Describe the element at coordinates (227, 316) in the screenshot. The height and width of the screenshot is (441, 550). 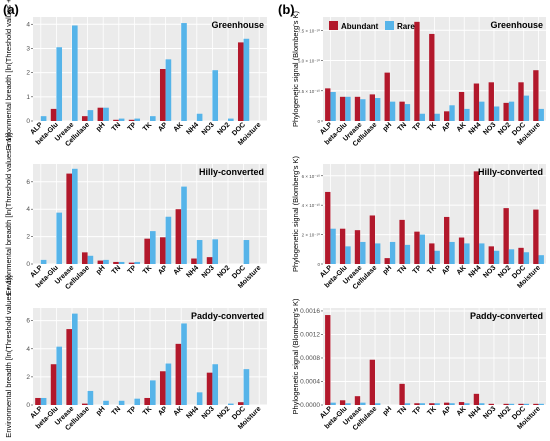
I see `chart-title: Paddy-converted` at that location.